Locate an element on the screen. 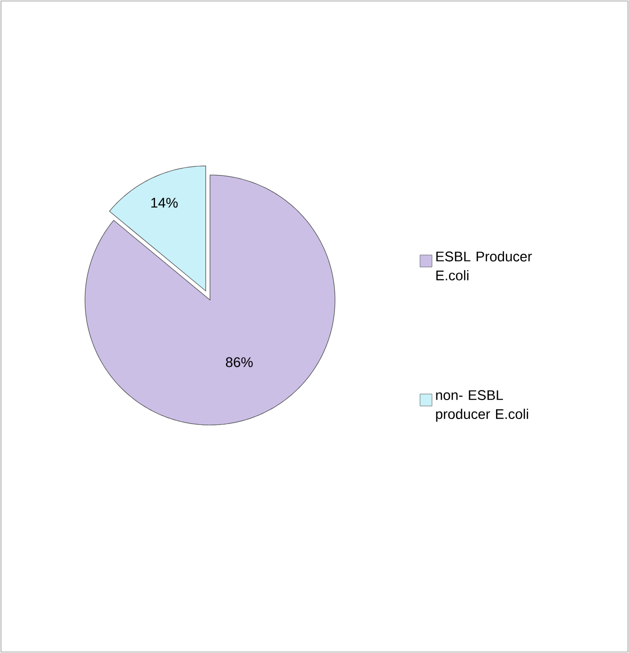 This screenshot has height=653, width=629. legend-label: ESBL Producer E.coli is located at coordinates (484, 265).